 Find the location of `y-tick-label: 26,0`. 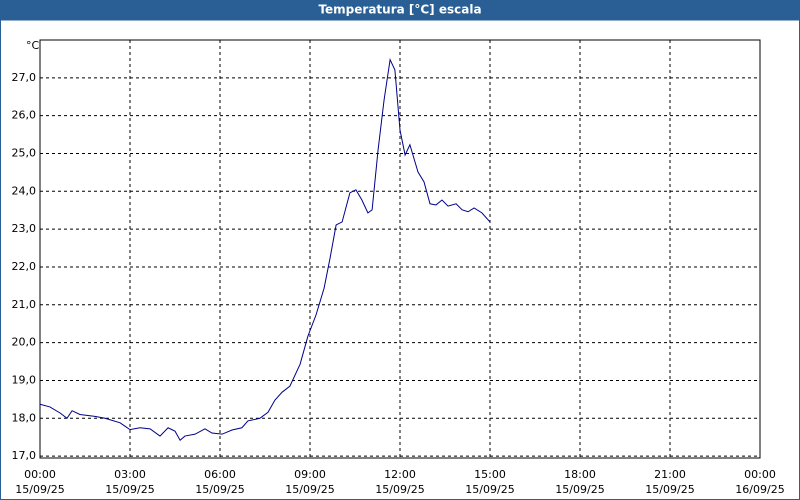

y-tick-label: 26,0 is located at coordinates (24, 115).